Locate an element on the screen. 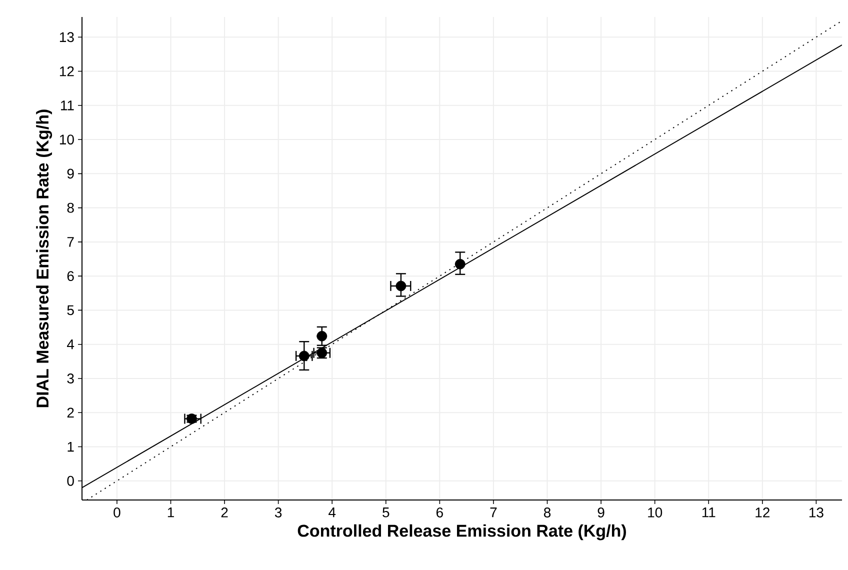 This screenshot has width=848, height=570. y-axis-title: DIAL Measured Emission Rate (Kg/h) is located at coordinates (44, 259).